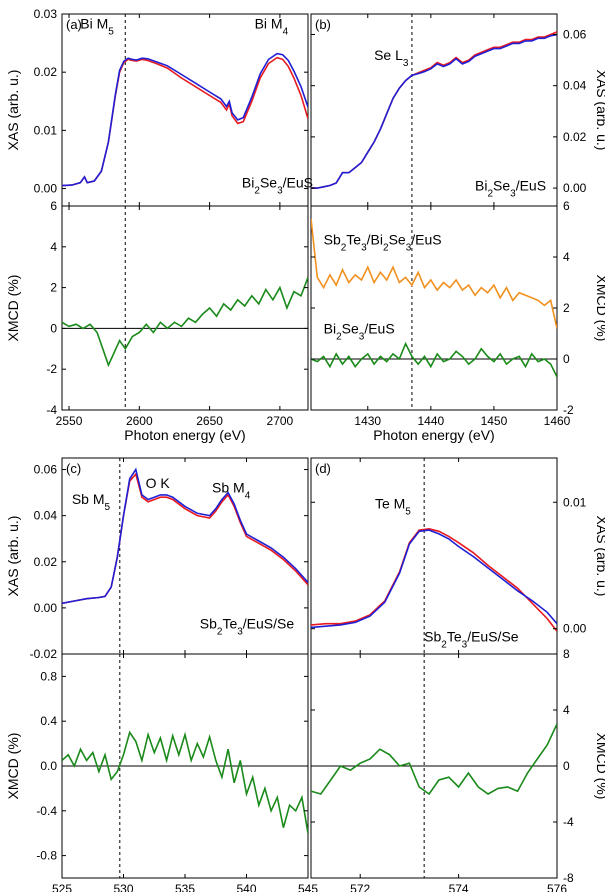 Image resolution: width=605 pixels, height=892 pixels. What do you see at coordinates (323, 468) in the screenshot?
I see `panel-letter: (d)` at bounding box center [323, 468].